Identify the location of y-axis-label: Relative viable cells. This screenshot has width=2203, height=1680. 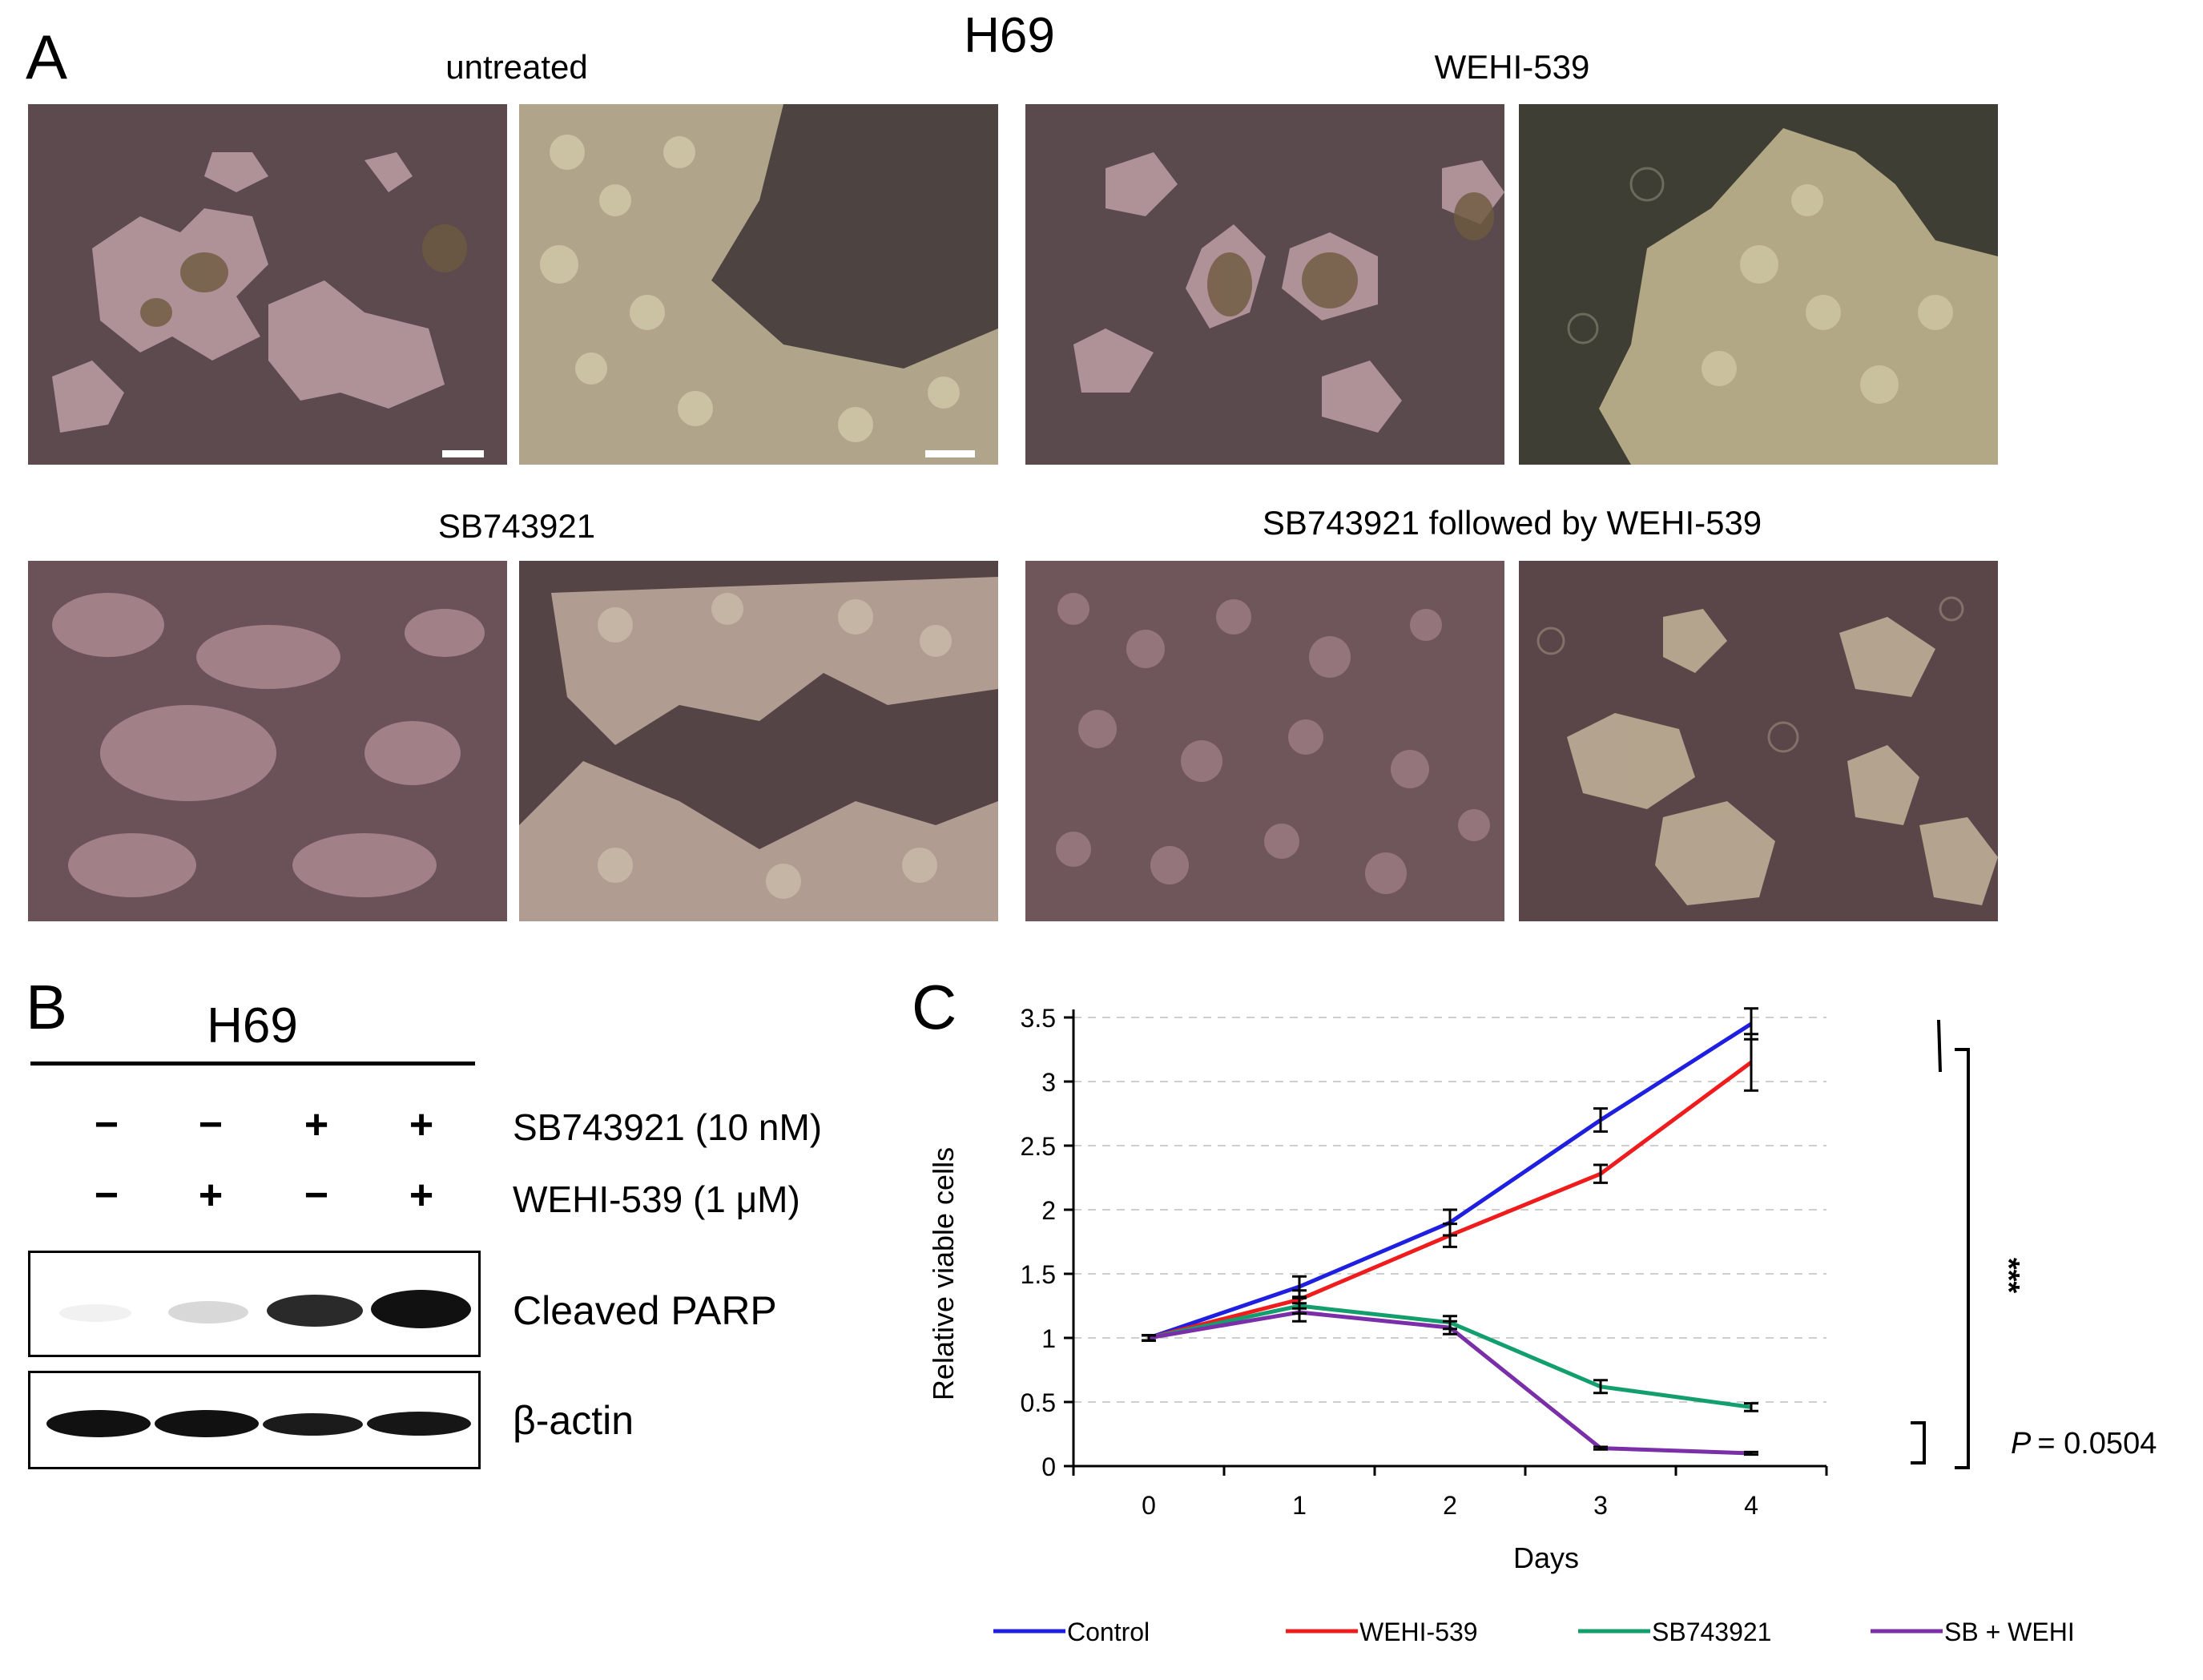
(943, 1273).